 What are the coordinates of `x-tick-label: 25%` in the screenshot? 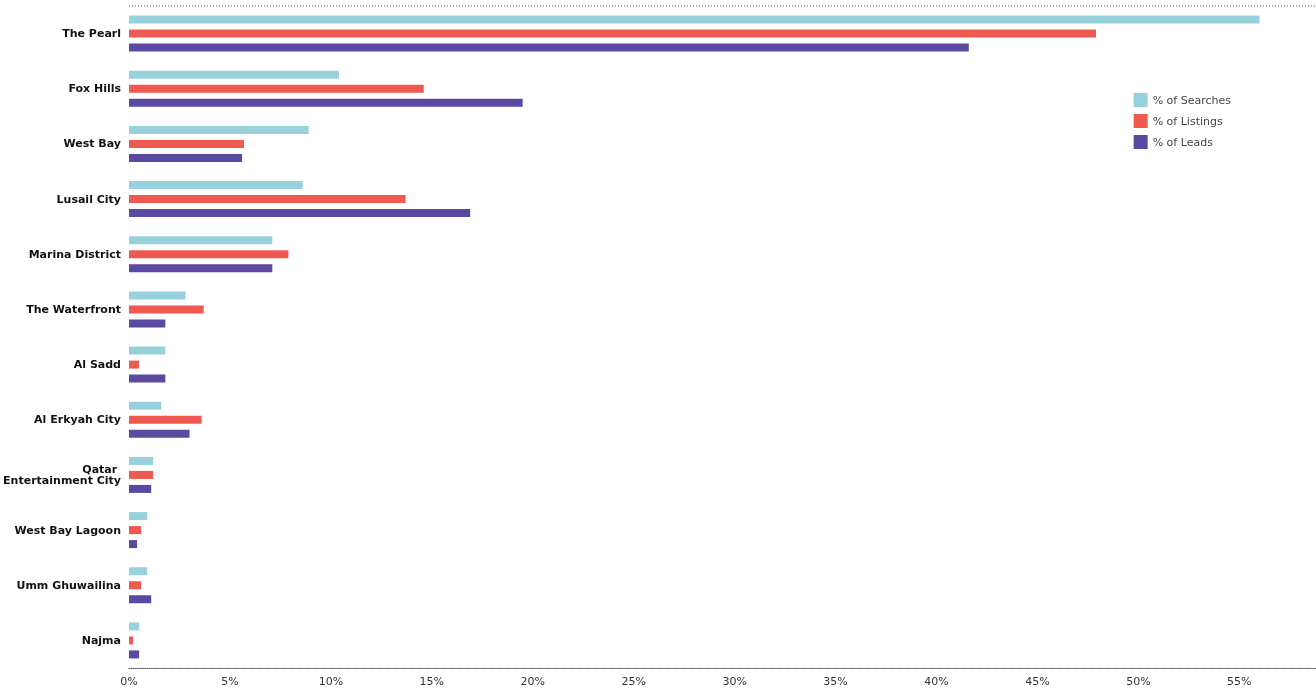 It's located at (633, 681).